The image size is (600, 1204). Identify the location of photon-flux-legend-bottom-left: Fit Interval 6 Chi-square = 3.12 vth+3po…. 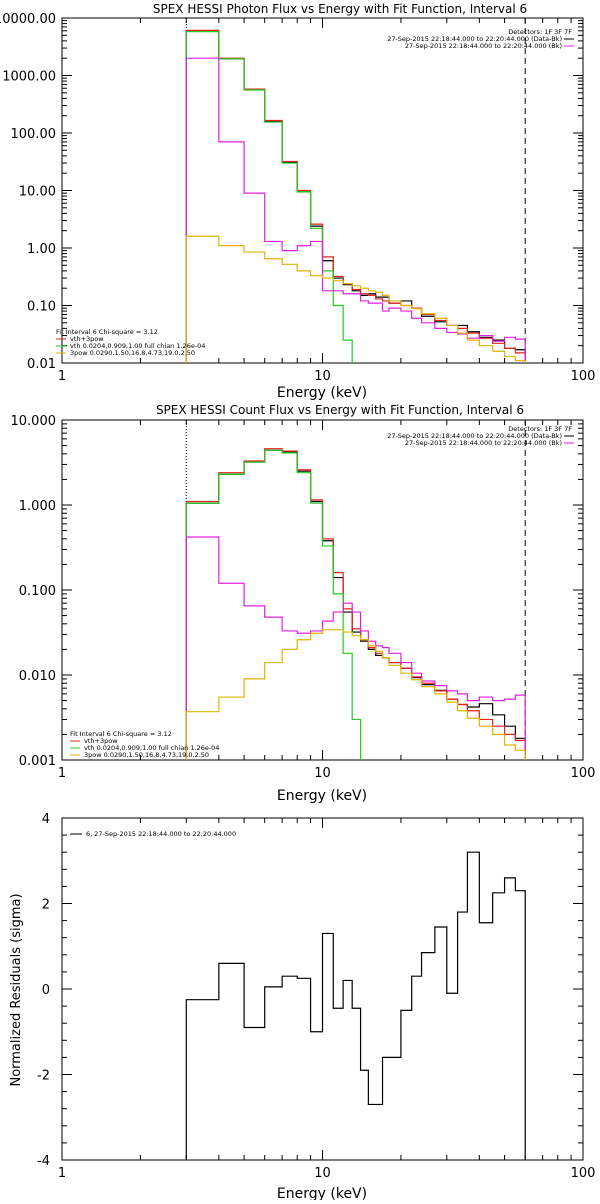
(130, 342).